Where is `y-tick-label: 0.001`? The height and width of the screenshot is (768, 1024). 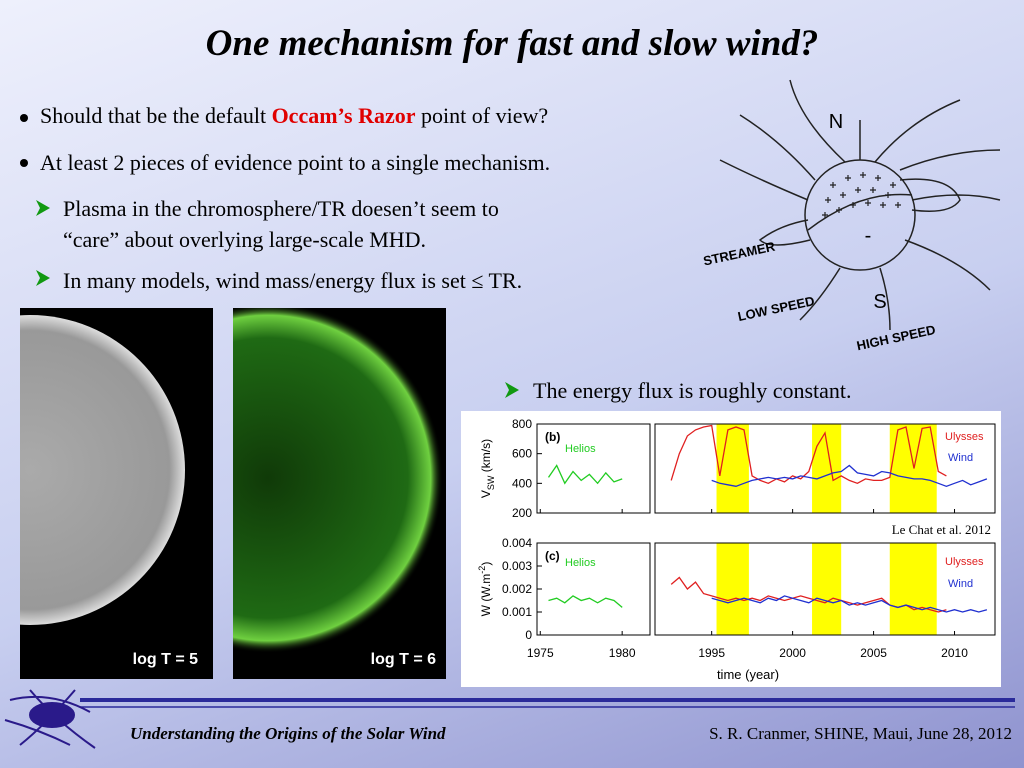
y-tick-label: 0.001 is located at coordinates (517, 612).